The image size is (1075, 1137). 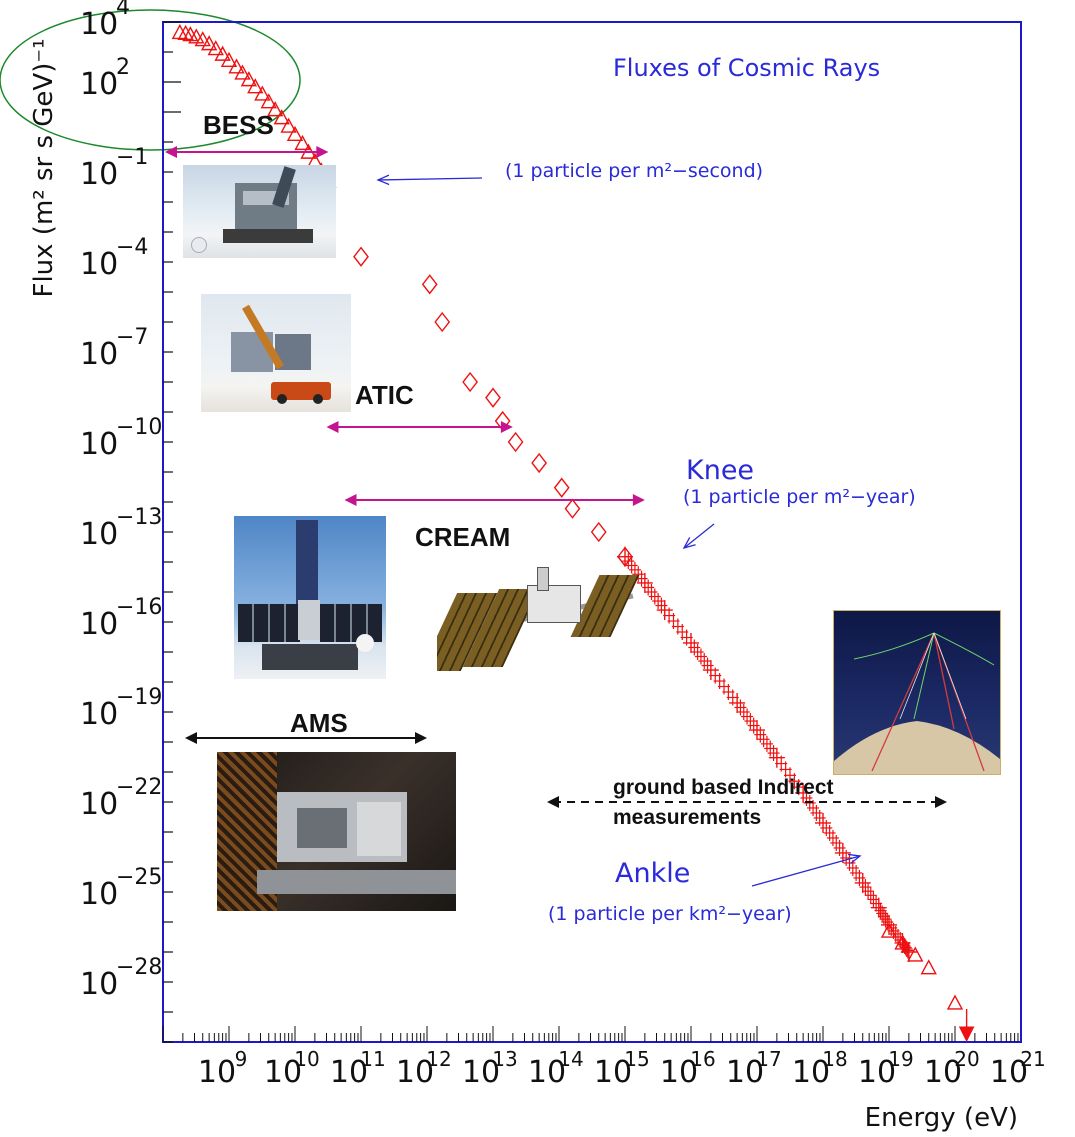 I want to click on pointer-ankle, so click(x=806, y=871).